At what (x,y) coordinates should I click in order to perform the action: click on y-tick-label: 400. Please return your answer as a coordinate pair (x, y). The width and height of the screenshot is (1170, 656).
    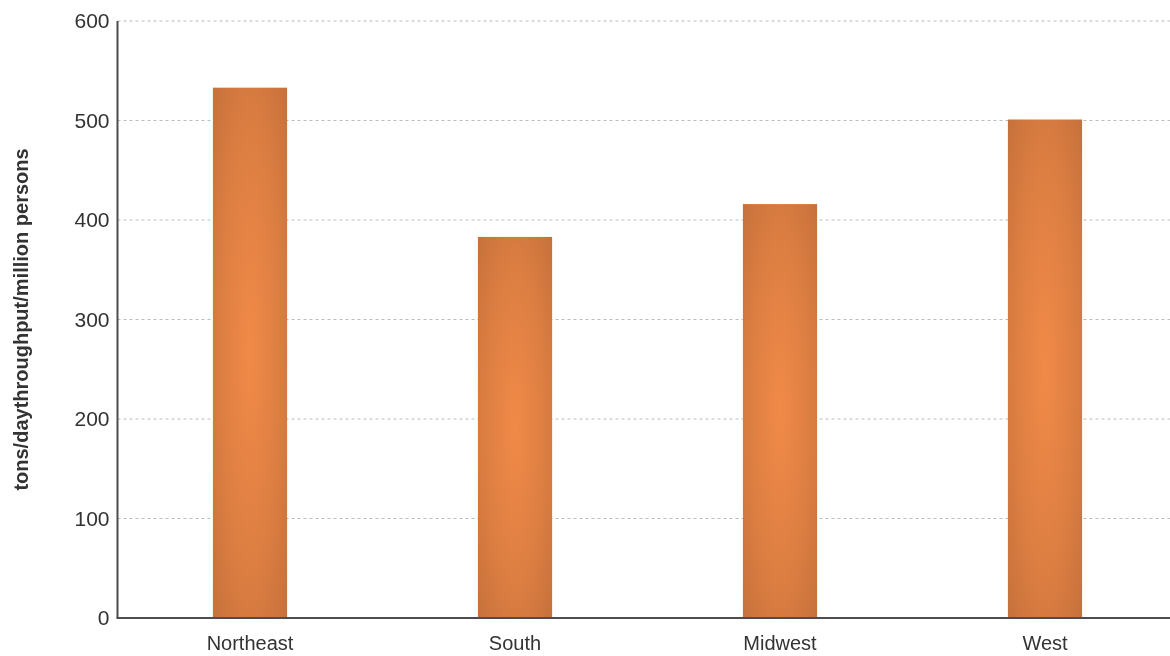
    Looking at the image, I should click on (92, 220).